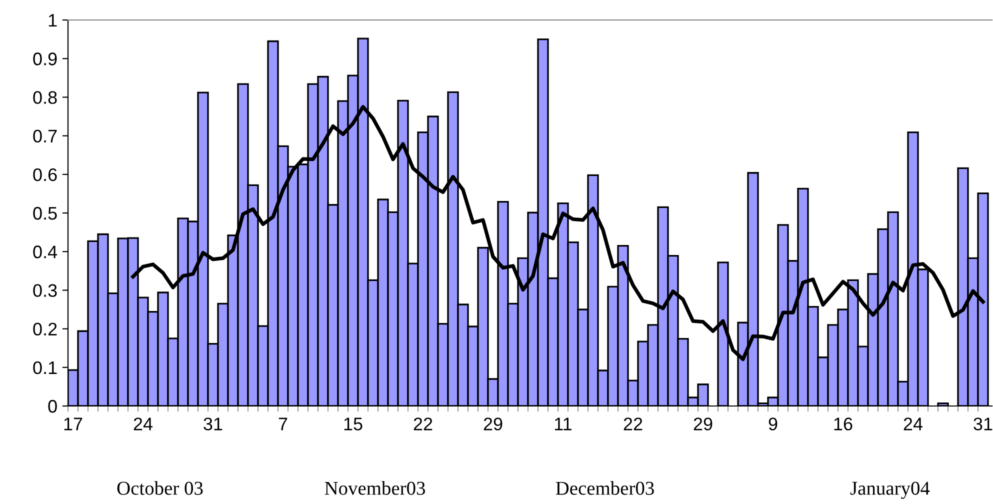 The width and height of the screenshot is (993, 504). Describe the element at coordinates (283, 424) in the screenshot. I see `x-tick-label: 7` at that location.